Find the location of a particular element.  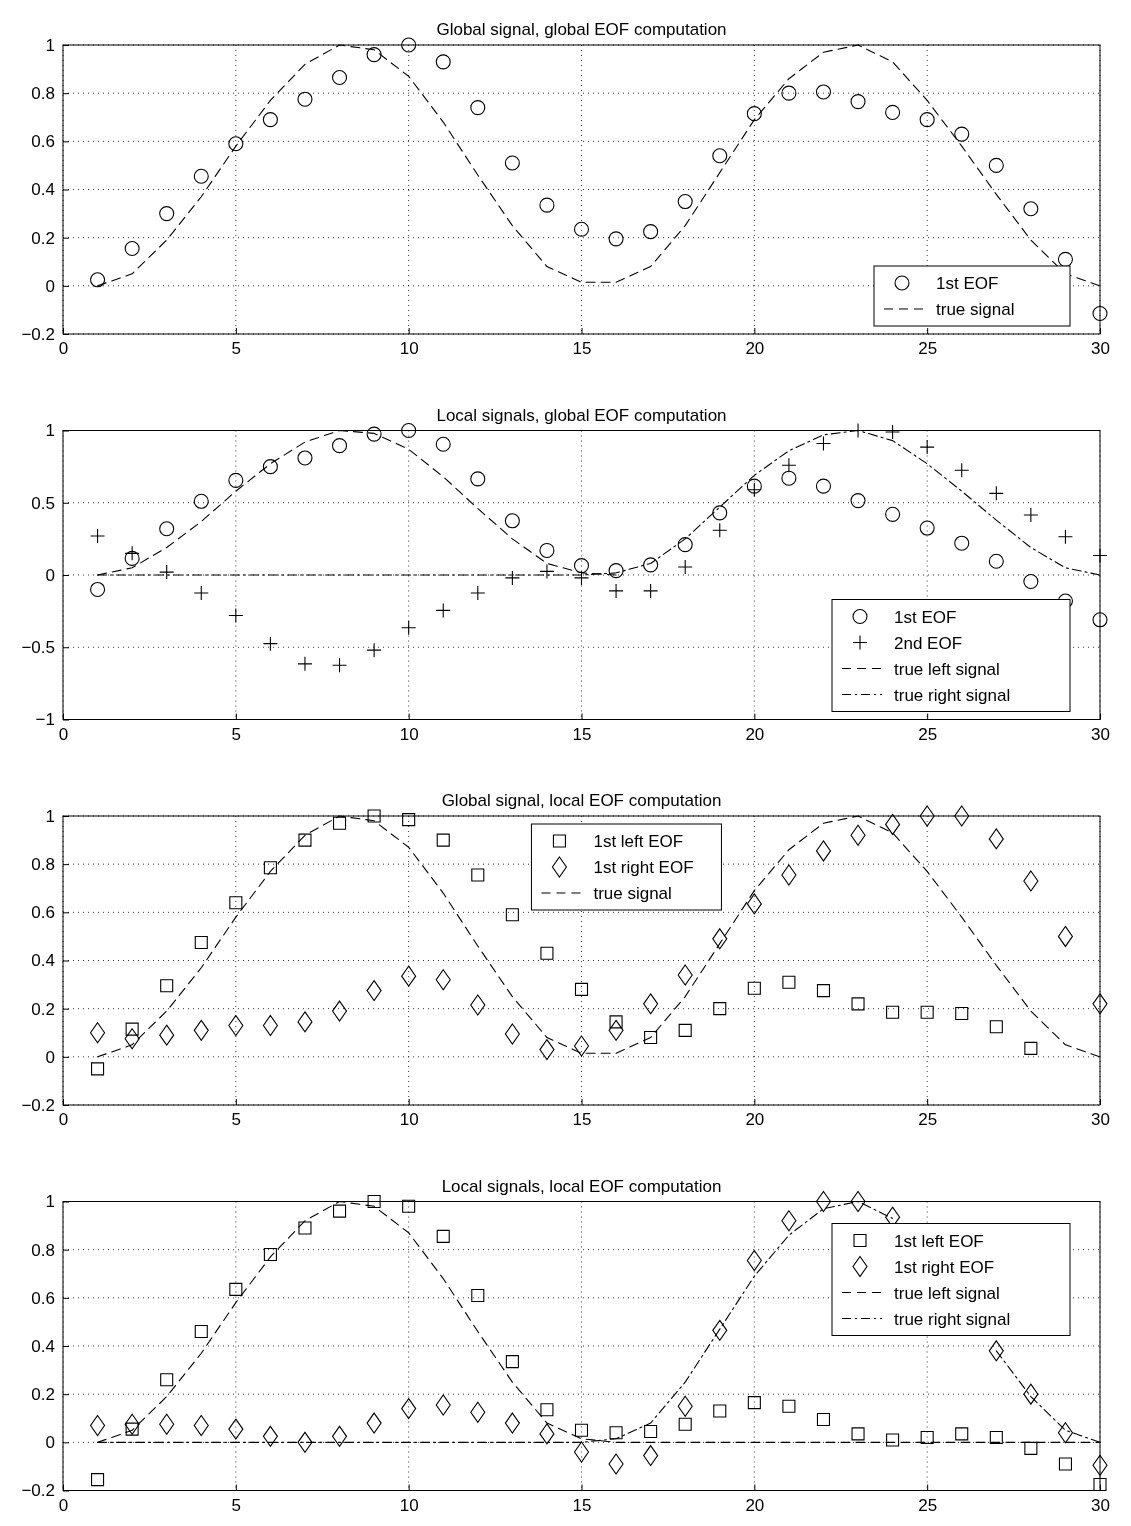

legend-label: 1st right EOF is located at coordinates (643, 867).